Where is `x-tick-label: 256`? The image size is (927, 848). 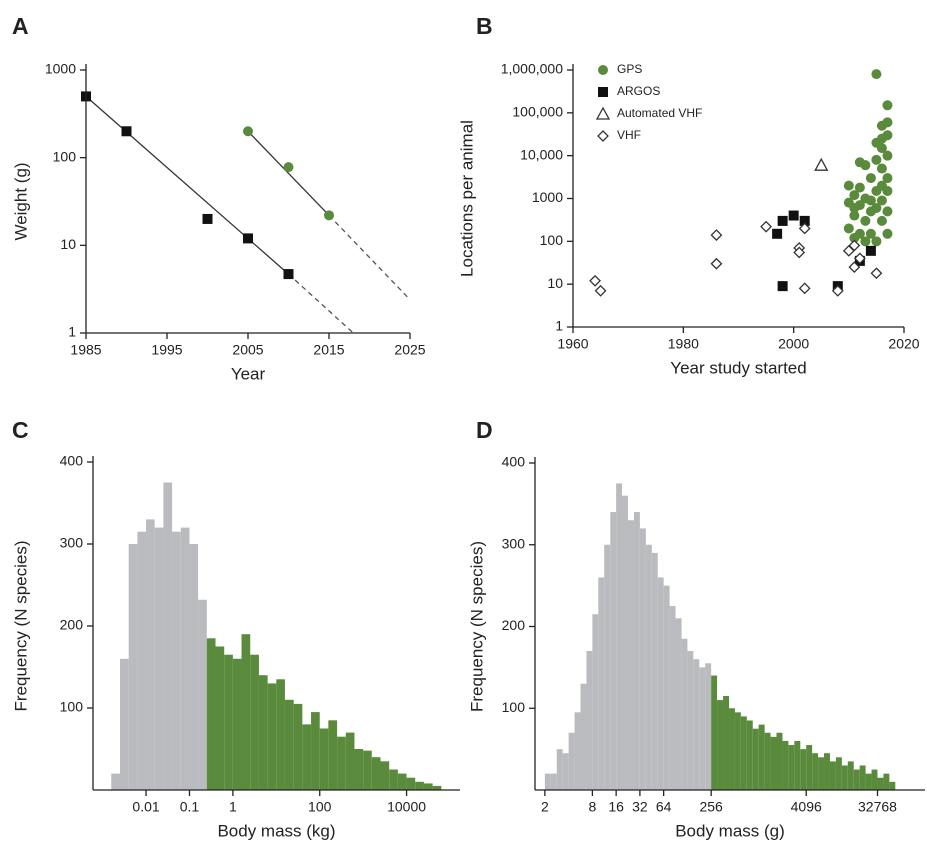
x-tick-label: 256 is located at coordinates (711, 807).